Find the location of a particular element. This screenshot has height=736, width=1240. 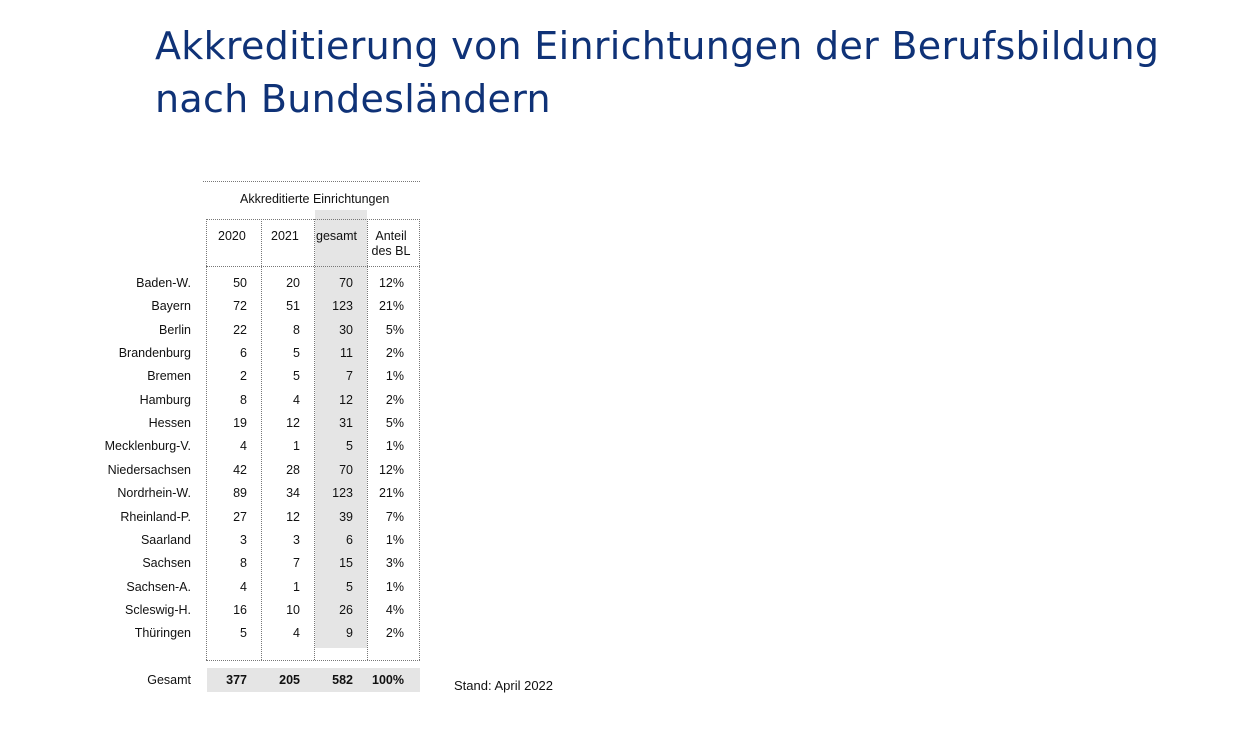

row-label: Berlin is located at coordinates (175, 330).